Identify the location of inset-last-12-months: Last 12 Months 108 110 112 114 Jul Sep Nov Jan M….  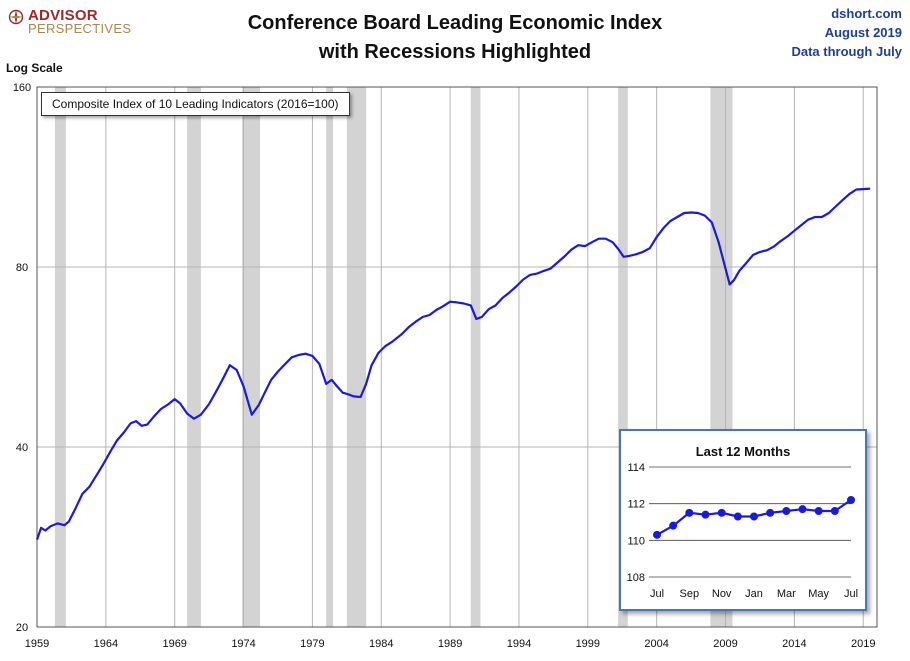
(743, 520).